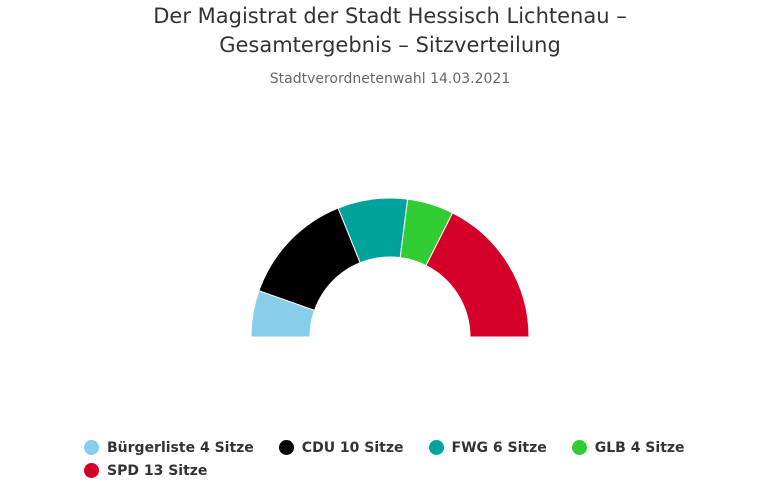 The image size is (780, 490). What do you see at coordinates (404, 470) in the screenshot?
I see `legend-row-2: SPD 13 Sitze` at bounding box center [404, 470].